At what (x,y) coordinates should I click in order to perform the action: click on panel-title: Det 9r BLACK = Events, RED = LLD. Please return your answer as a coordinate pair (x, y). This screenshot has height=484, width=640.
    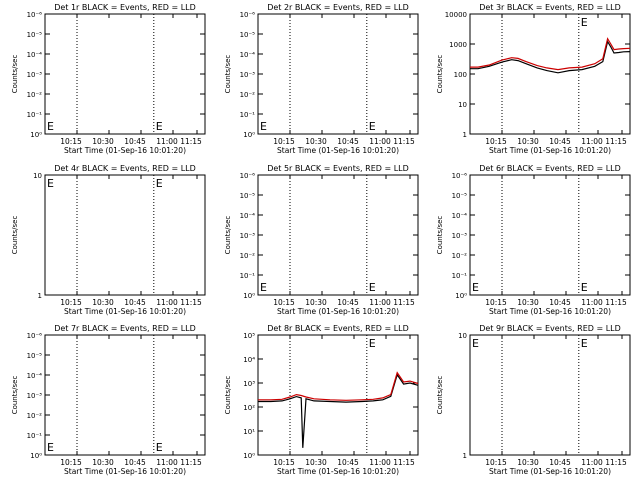
    Looking at the image, I should click on (550, 328).